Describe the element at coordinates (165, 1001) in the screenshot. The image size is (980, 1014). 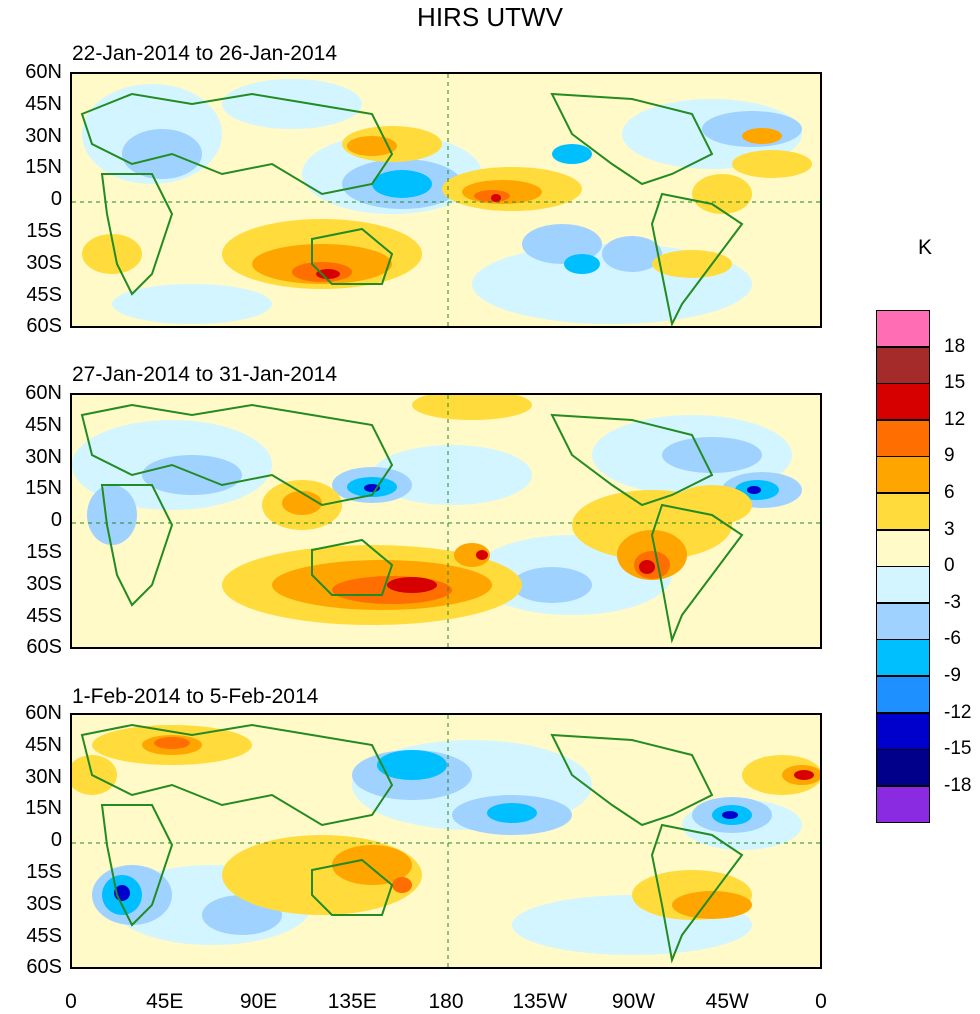
I see `lon-label: 45E` at that location.